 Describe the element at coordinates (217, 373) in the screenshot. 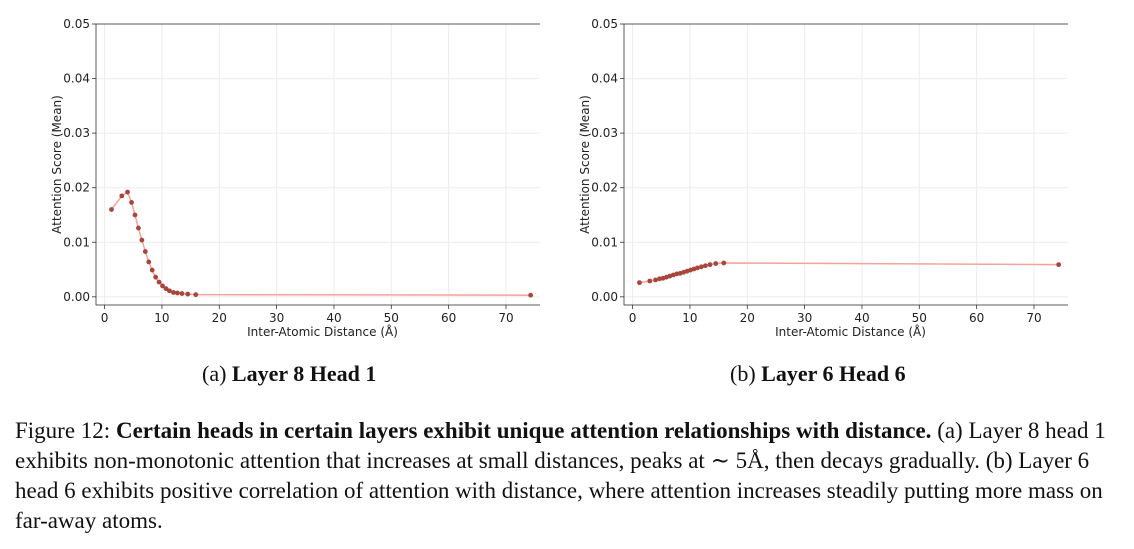

I see `subcaption-a-label: (a)` at that location.